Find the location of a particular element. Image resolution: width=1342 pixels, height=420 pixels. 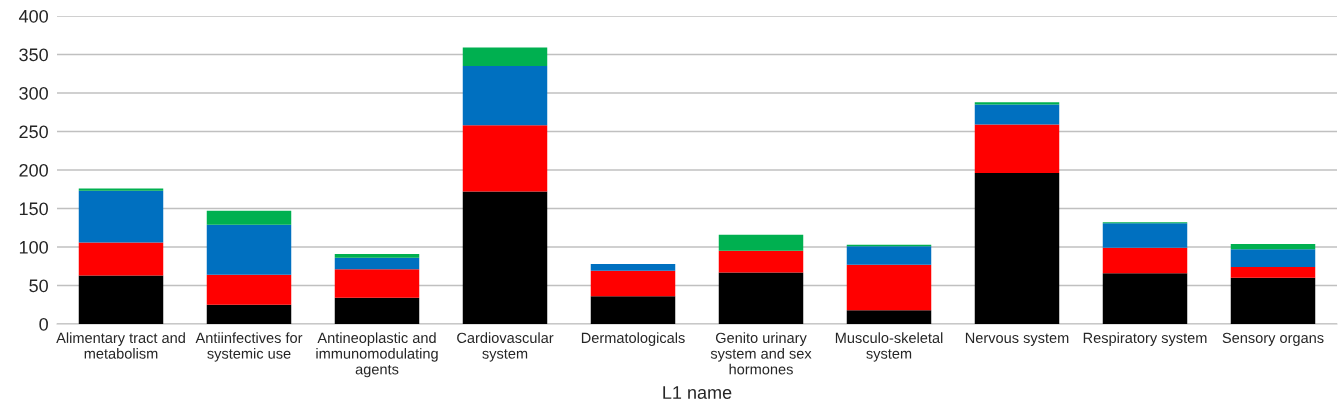

x-tick-label: Antineoplastic and immunomodulating agents is located at coordinates (377, 355).